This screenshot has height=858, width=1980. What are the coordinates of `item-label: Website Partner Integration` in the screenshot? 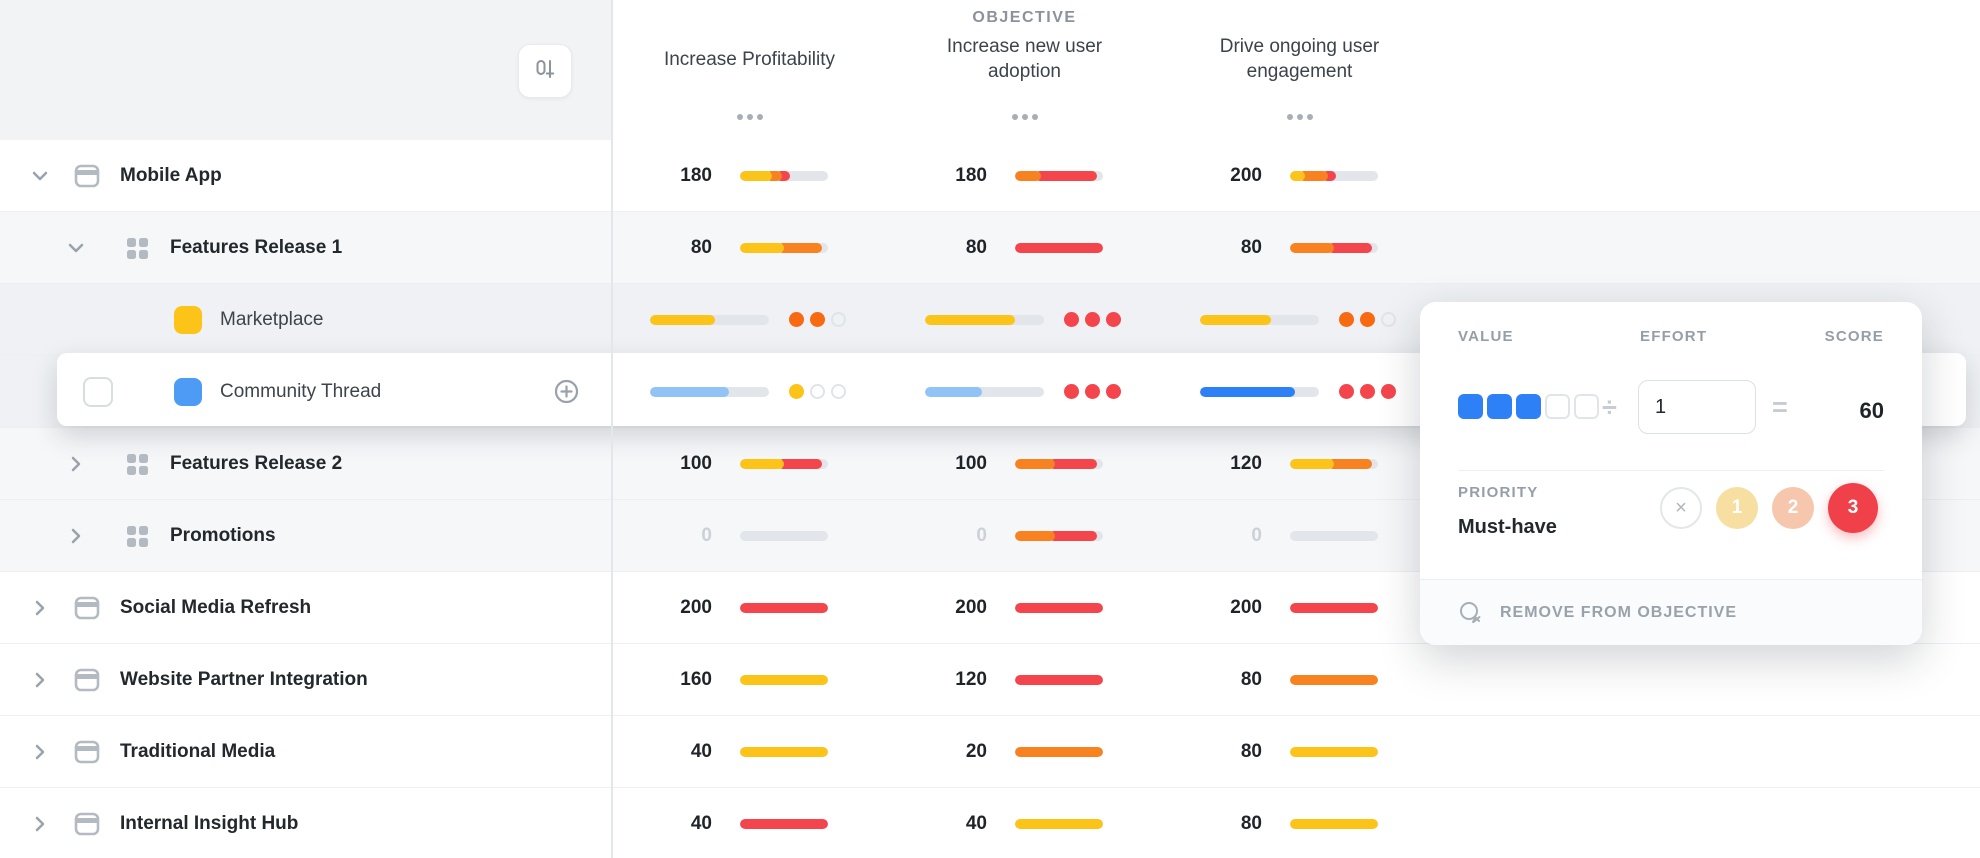 It's located at (244, 679).